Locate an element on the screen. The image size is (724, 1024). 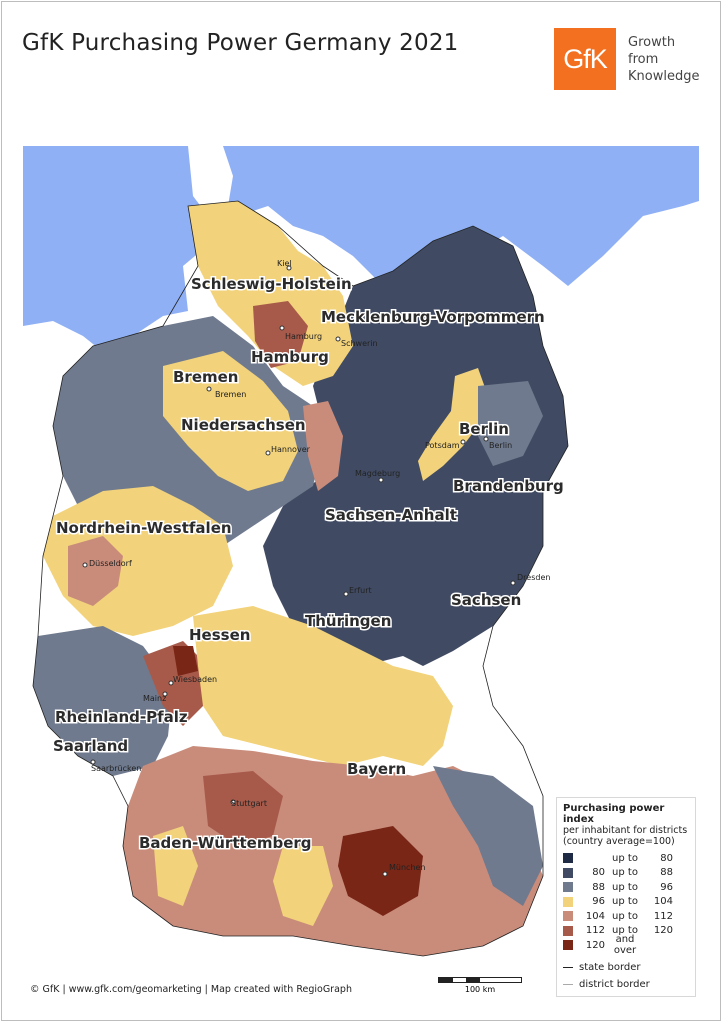
city-mainz: Mainz is located at coordinates (155, 697).